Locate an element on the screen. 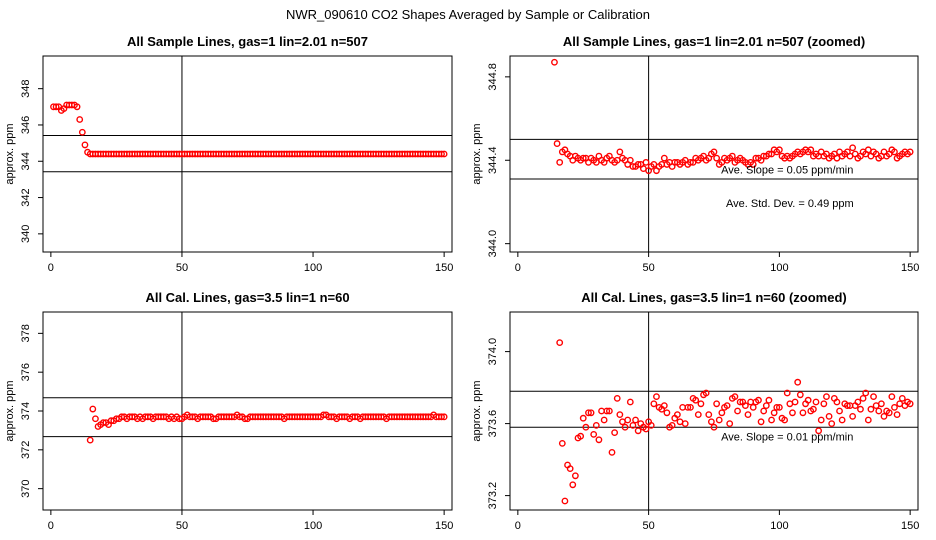 The image size is (936, 540). x-tick-label: 50 is located at coordinates (648, 526).